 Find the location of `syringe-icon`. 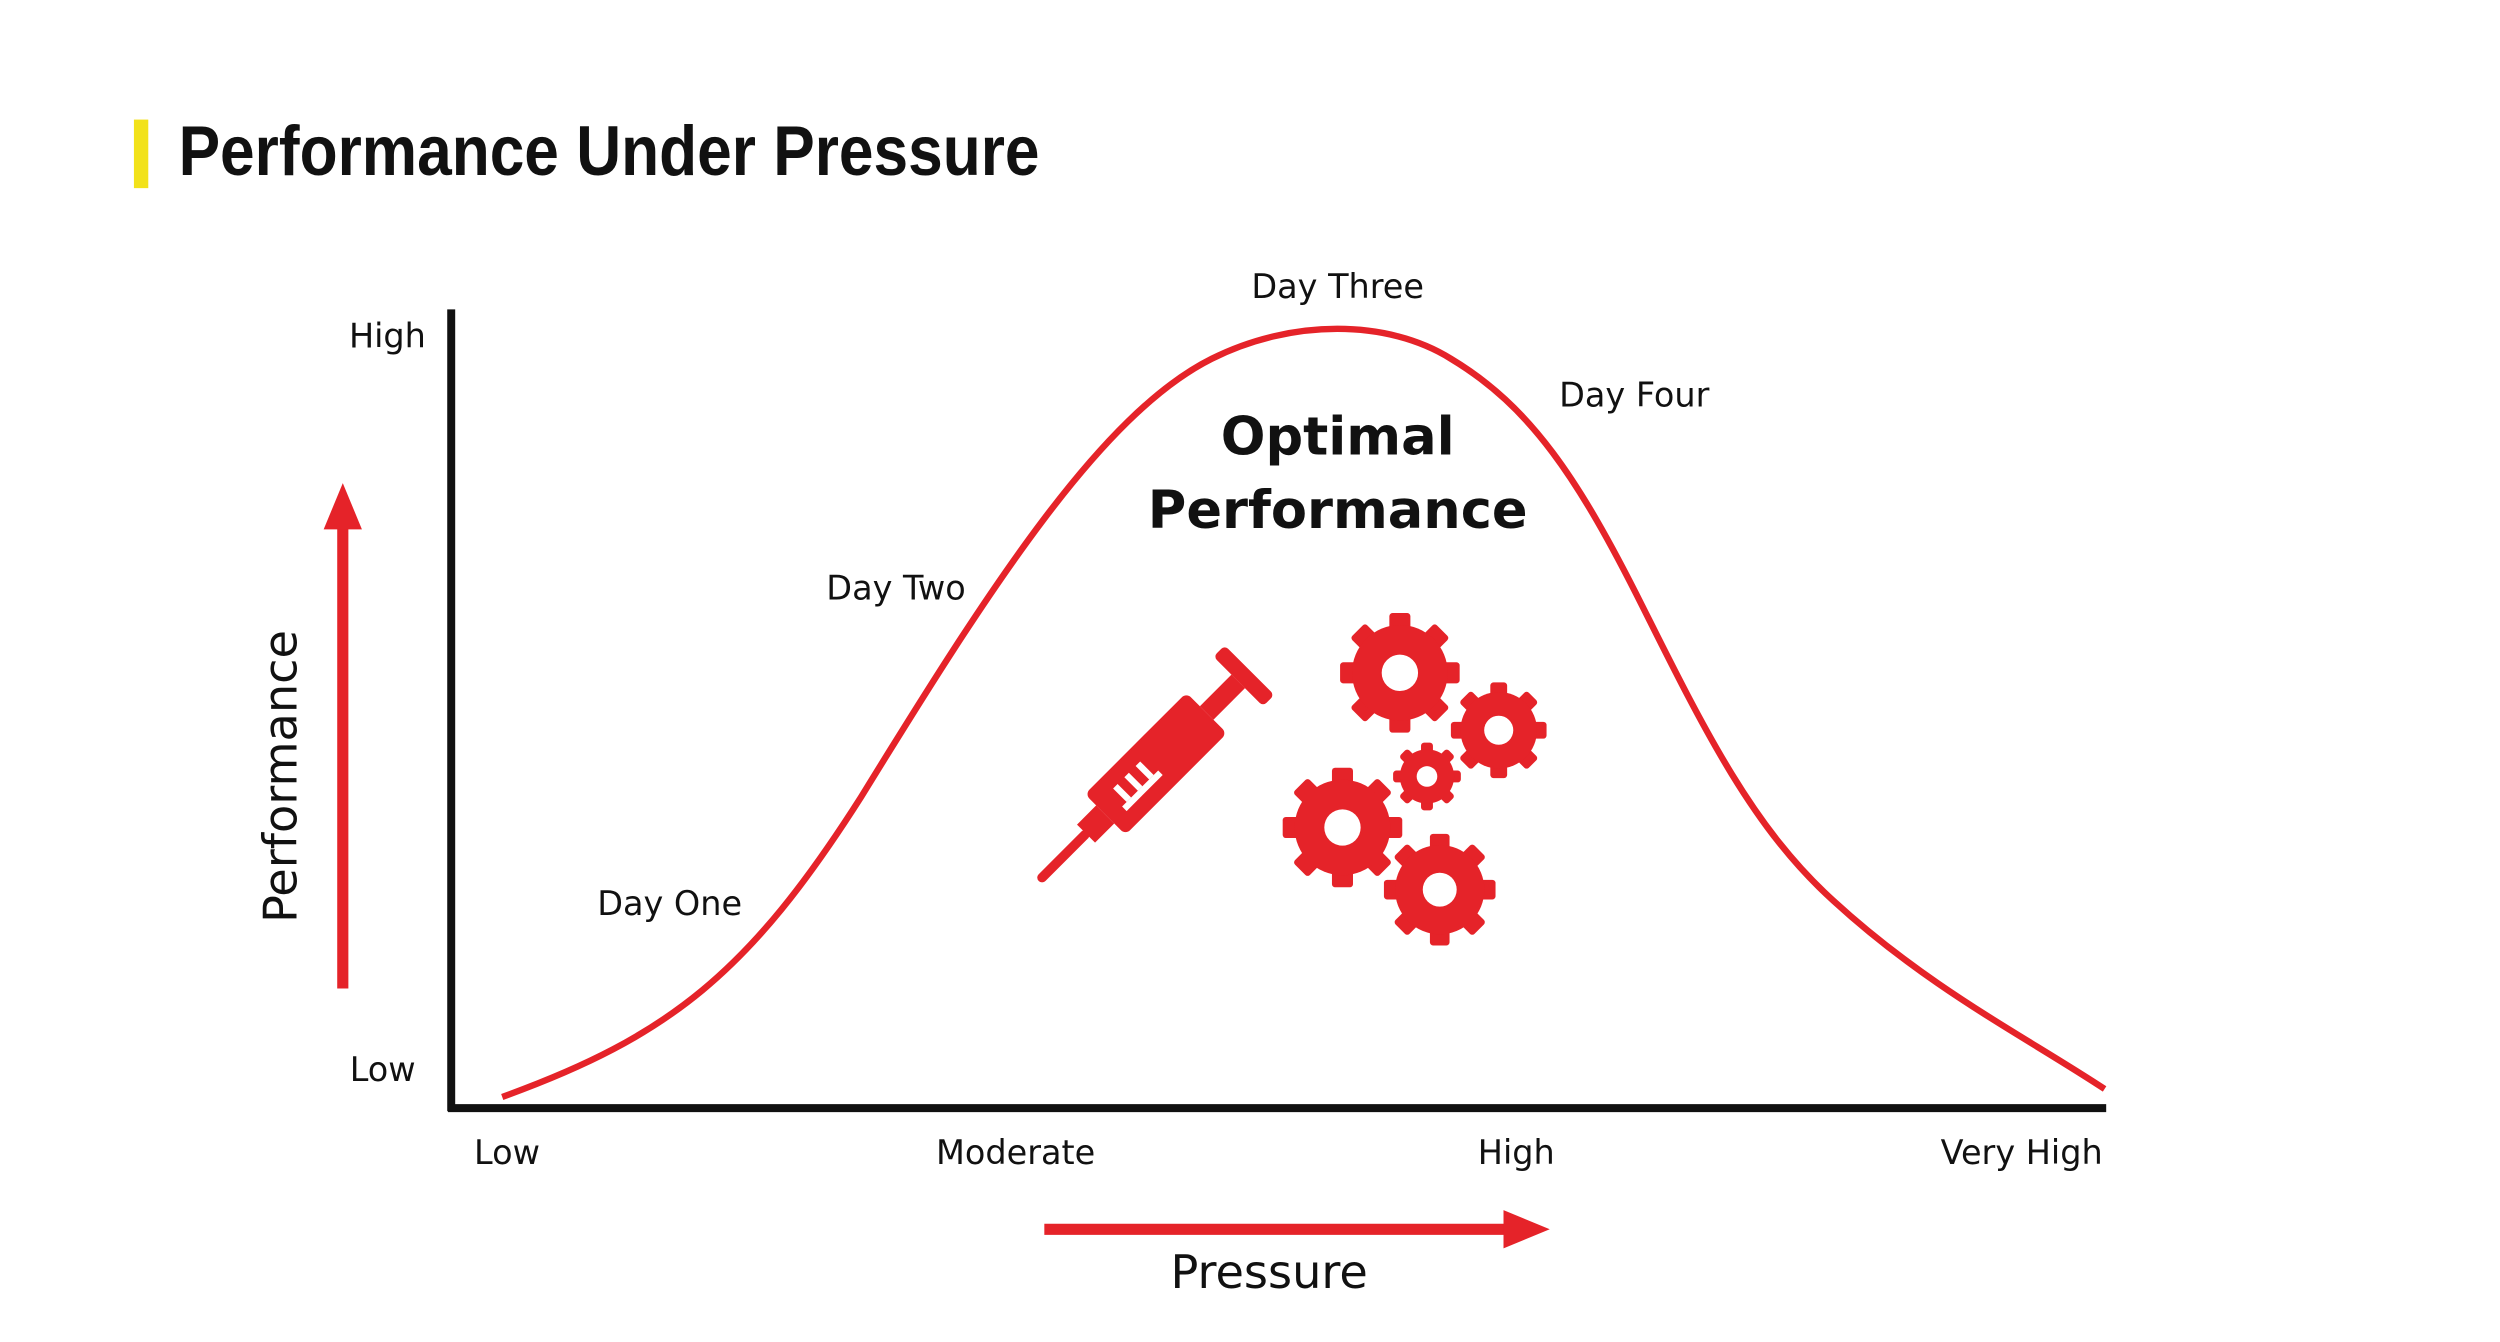

syringe-icon is located at coordinates (1155, 765).